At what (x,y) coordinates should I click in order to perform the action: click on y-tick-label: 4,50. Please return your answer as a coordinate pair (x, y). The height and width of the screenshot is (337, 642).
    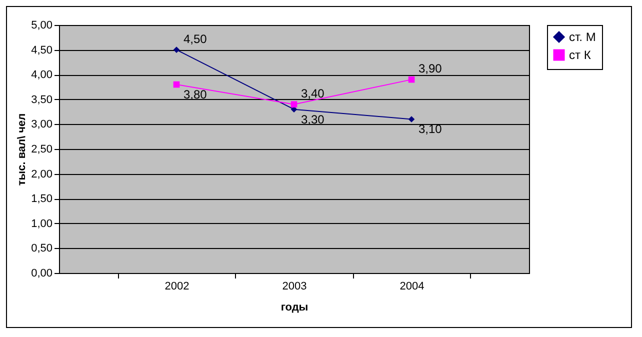
    Looking at the image, I should click on (41, 50).